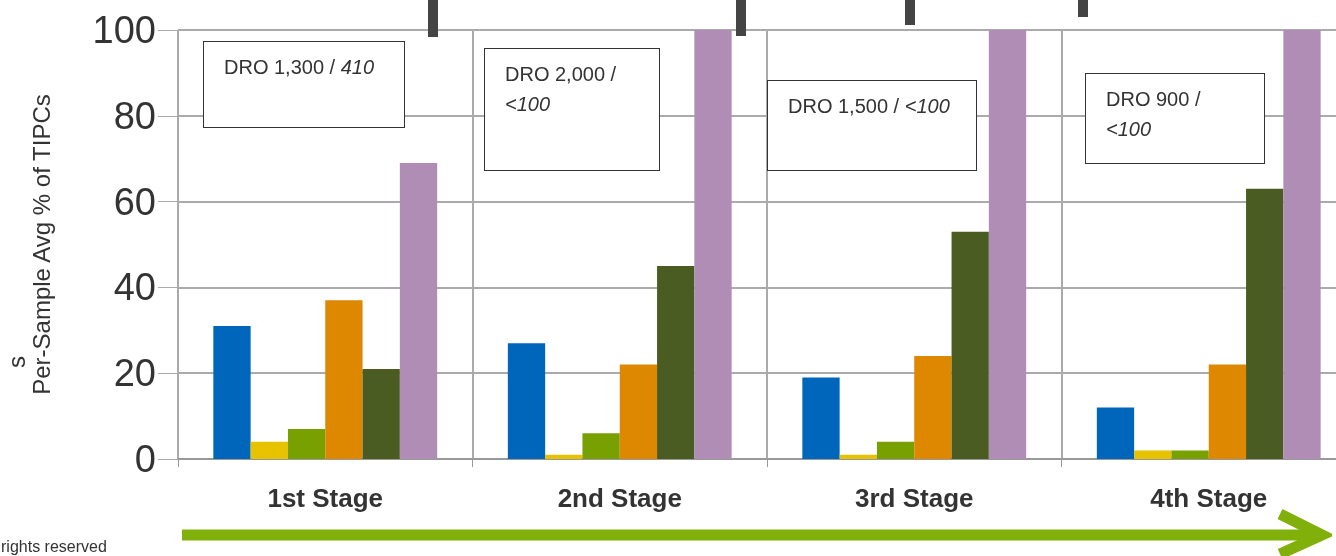 This screenshot has height=556, width=1336. I want to click on y-tick-label: 40, so click(134, 287).